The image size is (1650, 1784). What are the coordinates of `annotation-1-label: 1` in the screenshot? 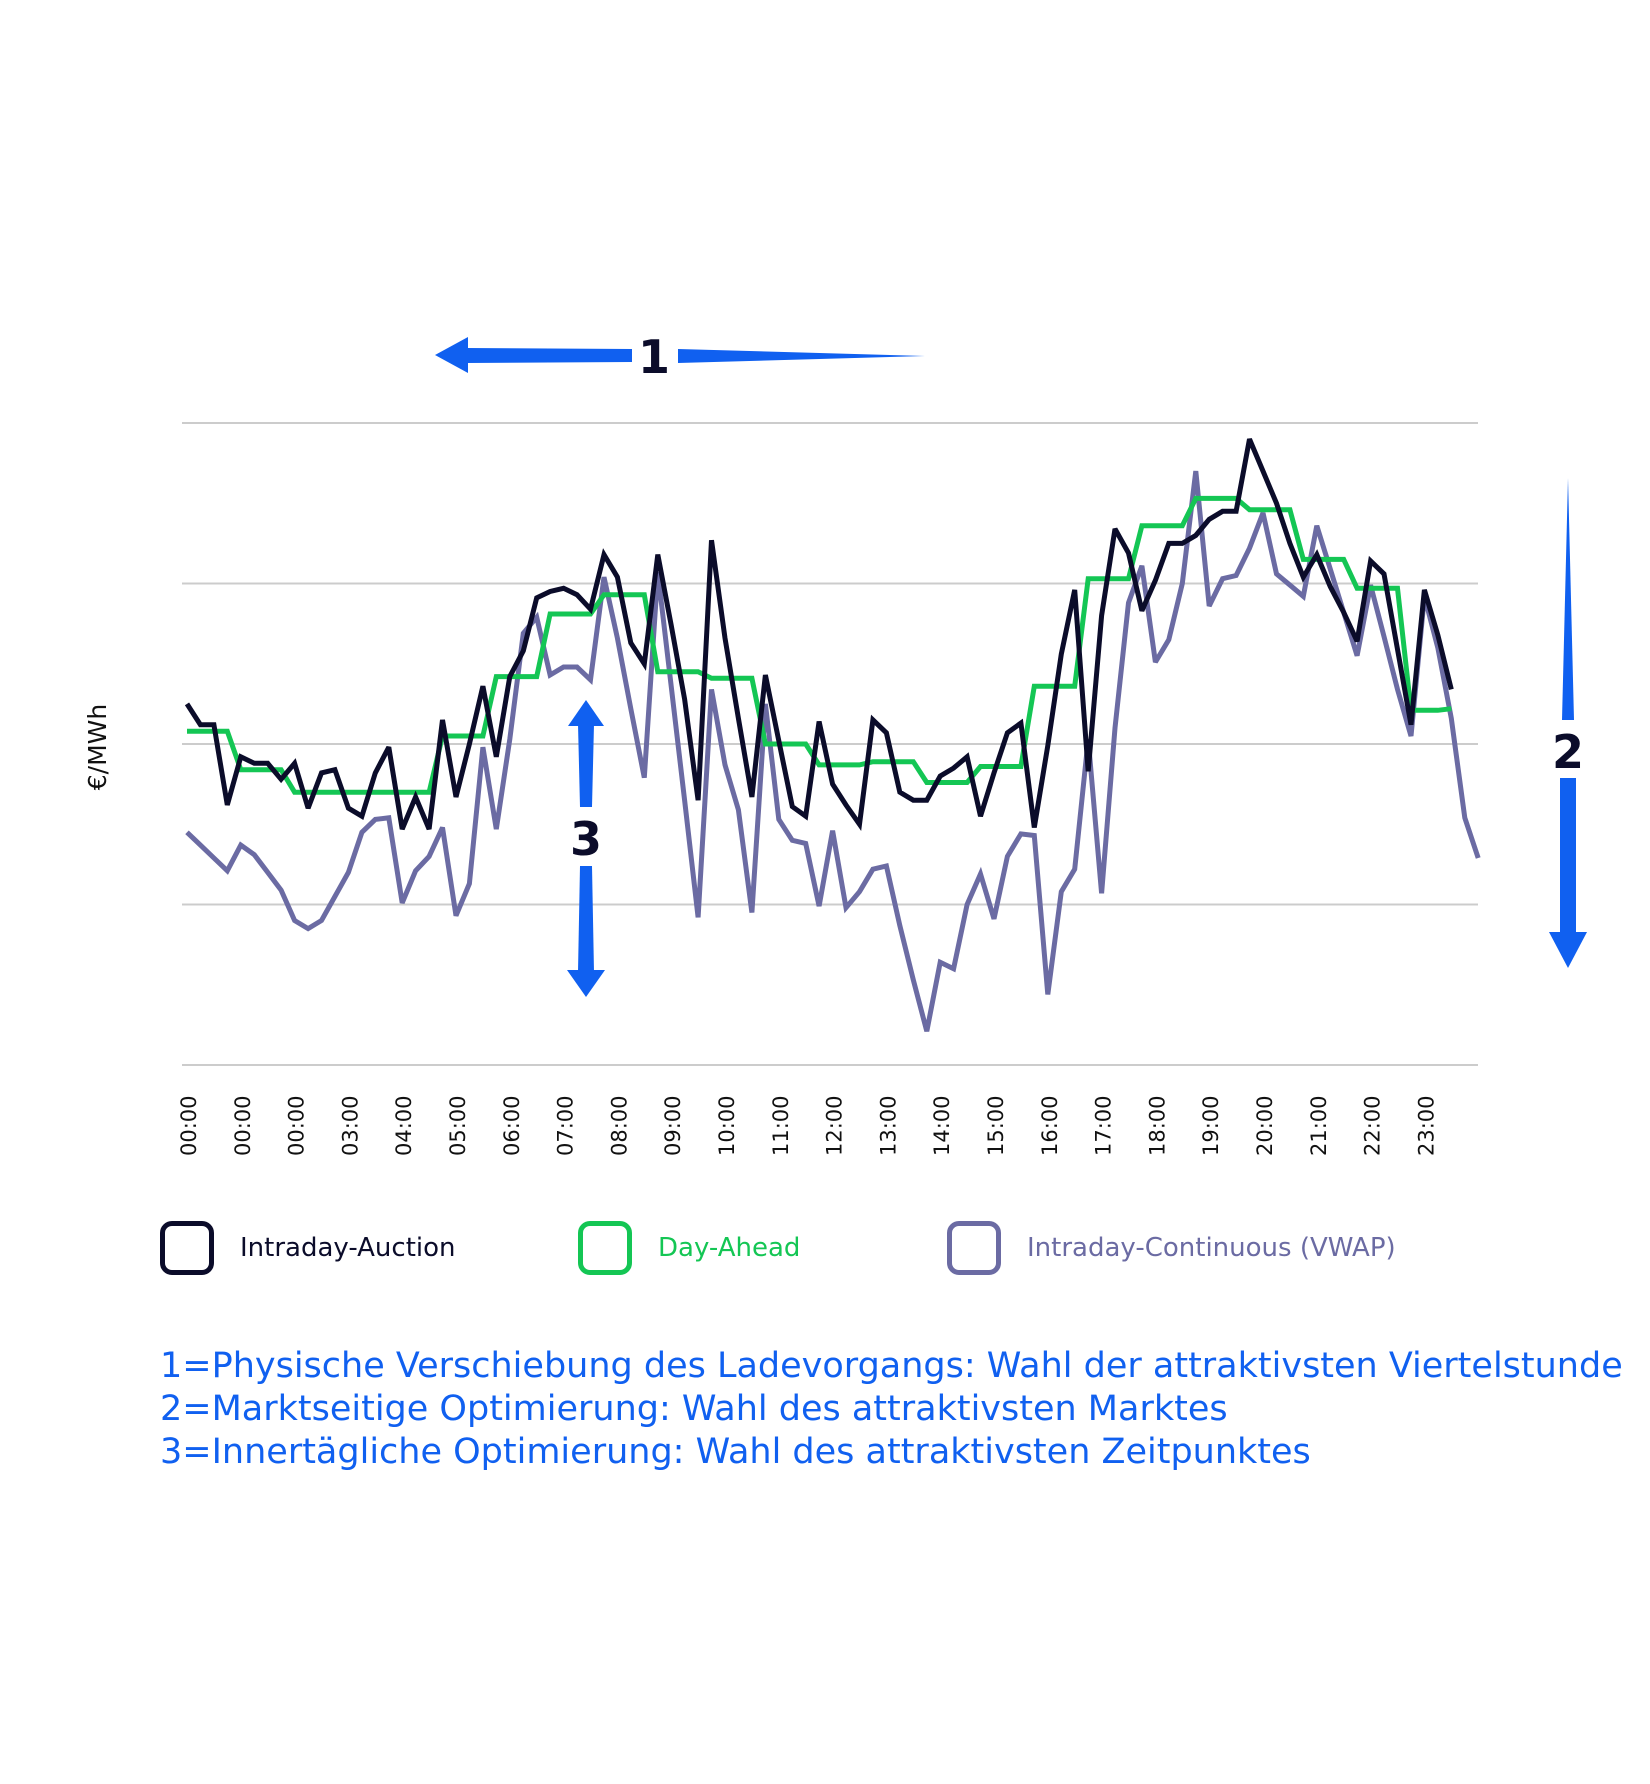 It's located at (654, 357).